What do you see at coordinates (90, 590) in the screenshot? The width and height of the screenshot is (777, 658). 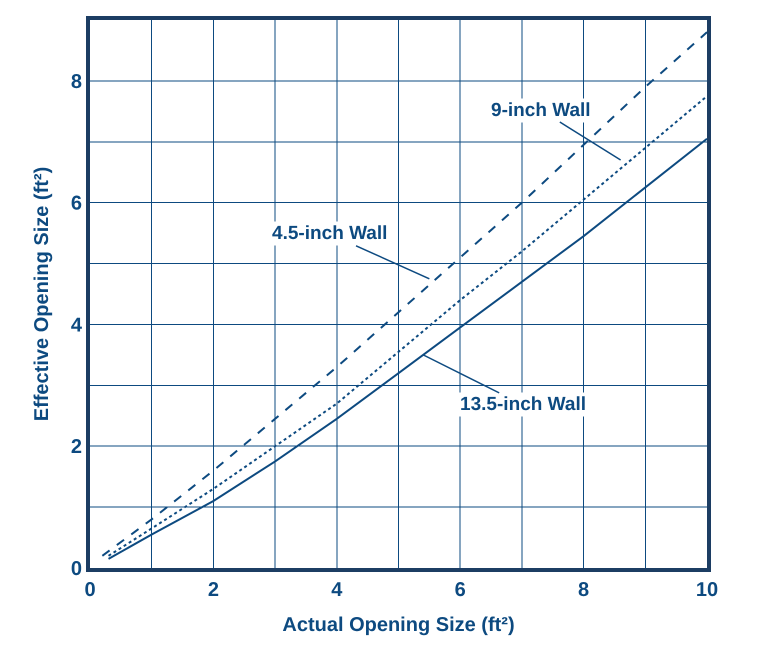 I see `x-tick-label: 0` at bounding box center [90, 590].